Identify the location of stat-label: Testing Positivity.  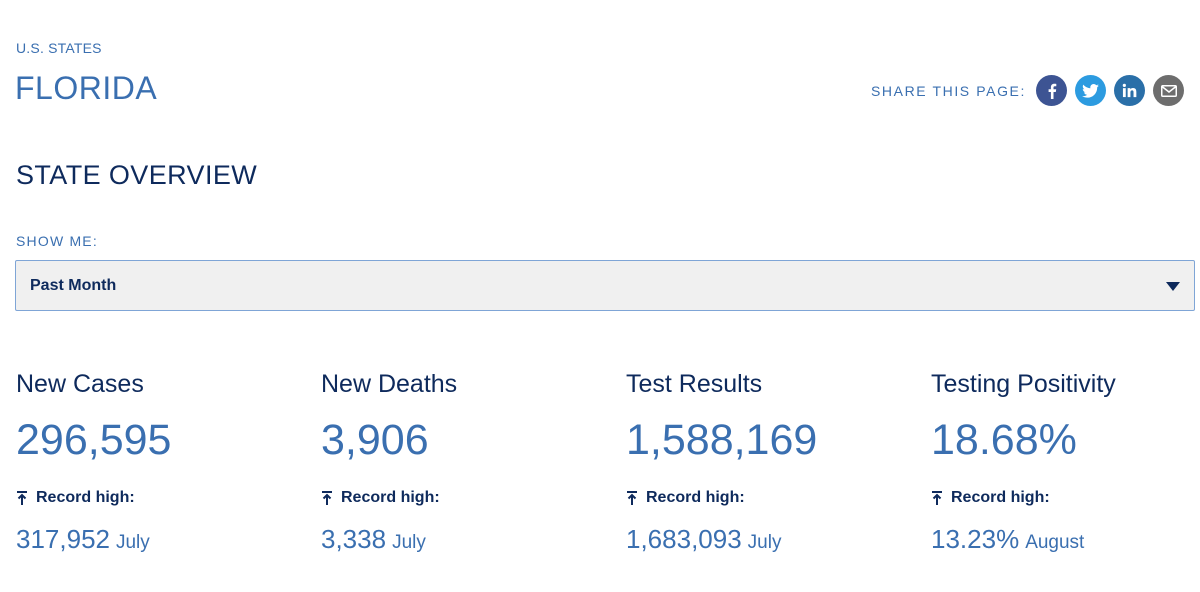
(1023, 384).